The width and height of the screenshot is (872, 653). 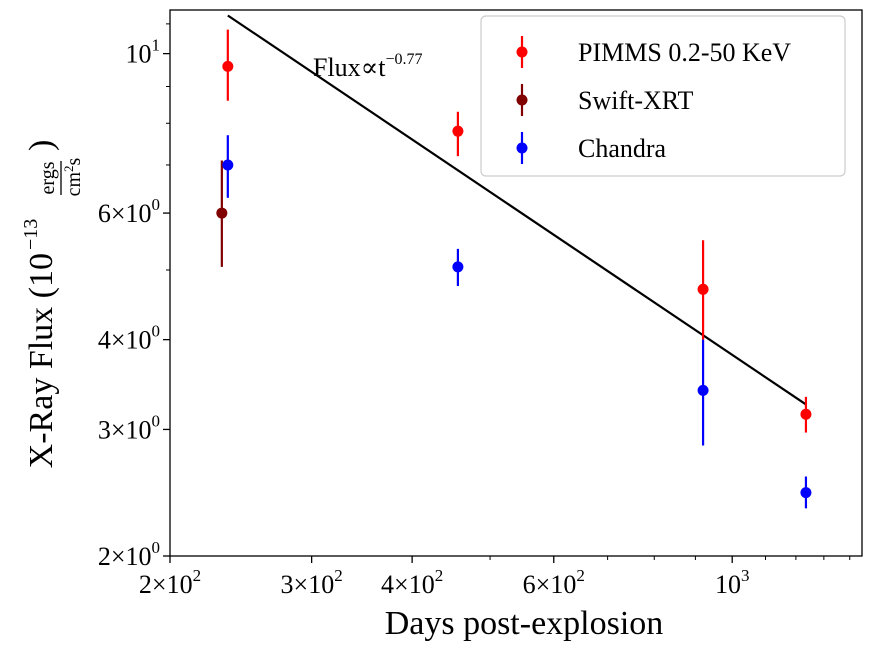 I want to click on x-axis-title: Days post-explosion, so click(x=524, y=623).